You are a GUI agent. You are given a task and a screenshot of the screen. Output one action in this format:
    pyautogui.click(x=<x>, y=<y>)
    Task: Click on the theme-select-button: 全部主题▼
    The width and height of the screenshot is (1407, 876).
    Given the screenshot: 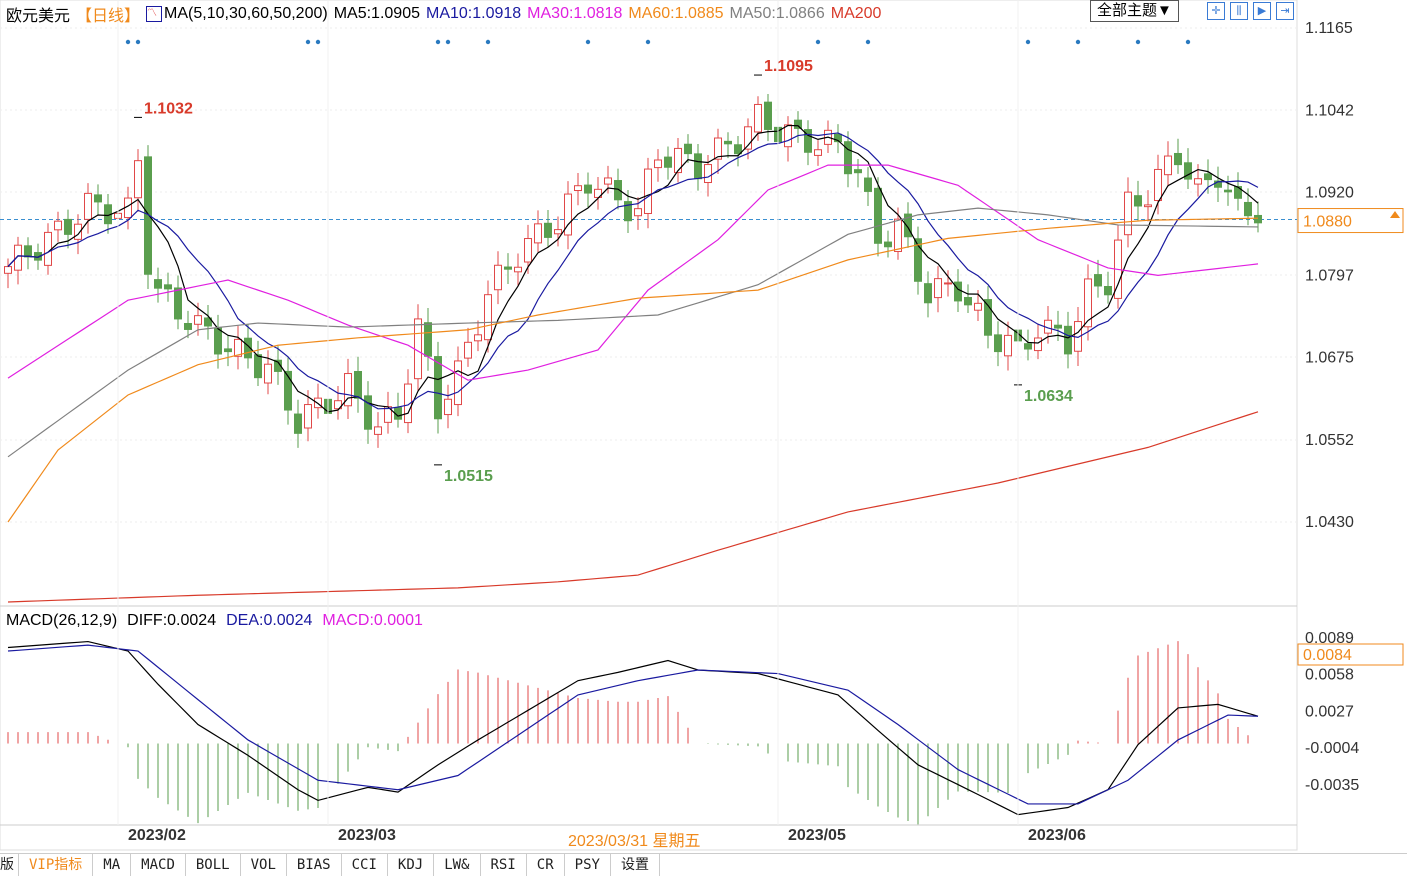 What is the action you would take?
    pyautogui.click(x=1134, y=11)
    